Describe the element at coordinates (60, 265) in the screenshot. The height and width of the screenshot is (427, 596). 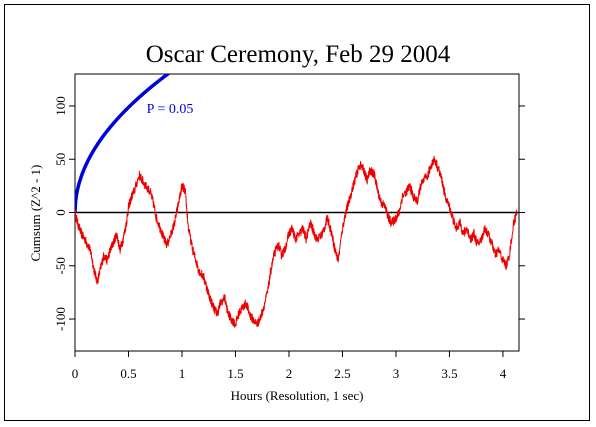
I see `y-tick-label: -50` at that location.